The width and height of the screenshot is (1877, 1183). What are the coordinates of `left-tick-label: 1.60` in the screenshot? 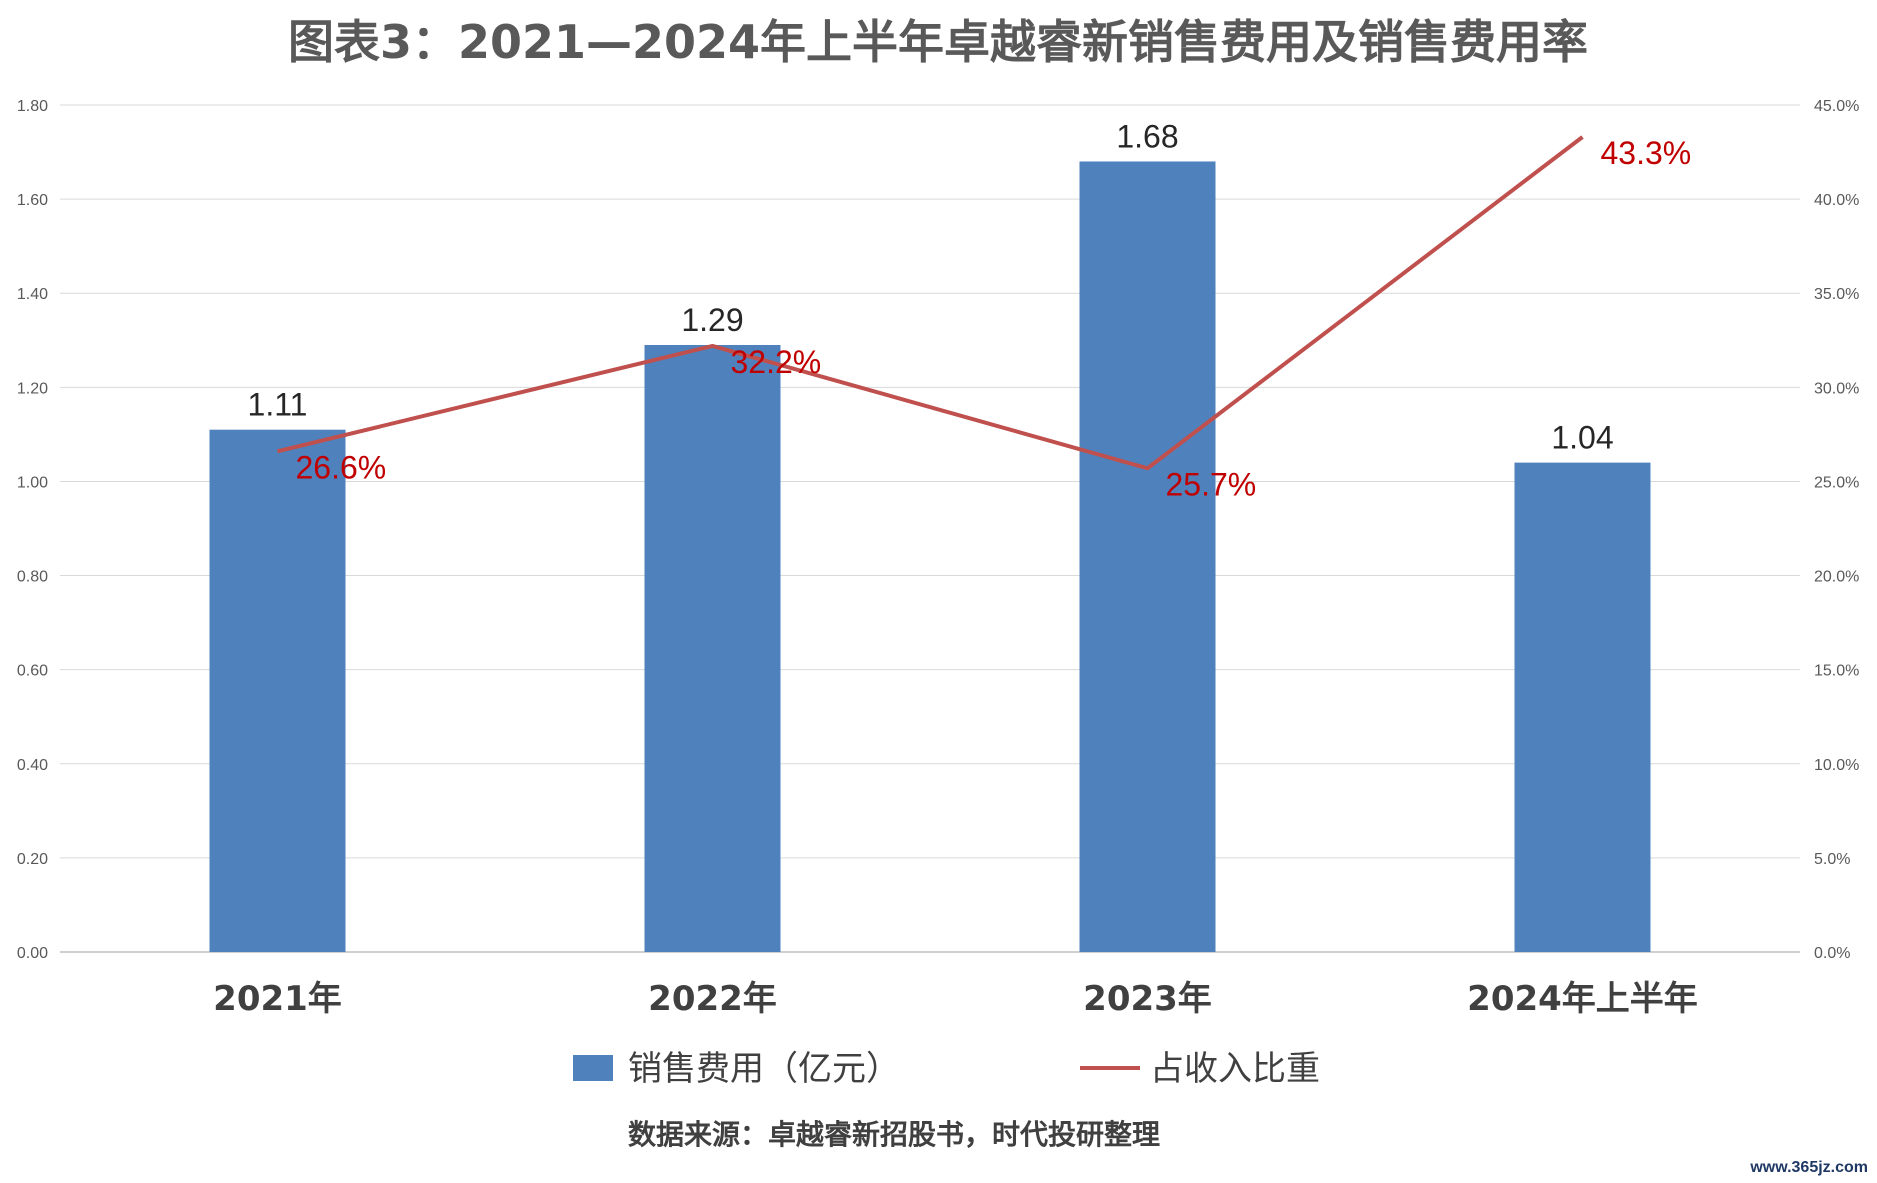 It's located at (32, 200).